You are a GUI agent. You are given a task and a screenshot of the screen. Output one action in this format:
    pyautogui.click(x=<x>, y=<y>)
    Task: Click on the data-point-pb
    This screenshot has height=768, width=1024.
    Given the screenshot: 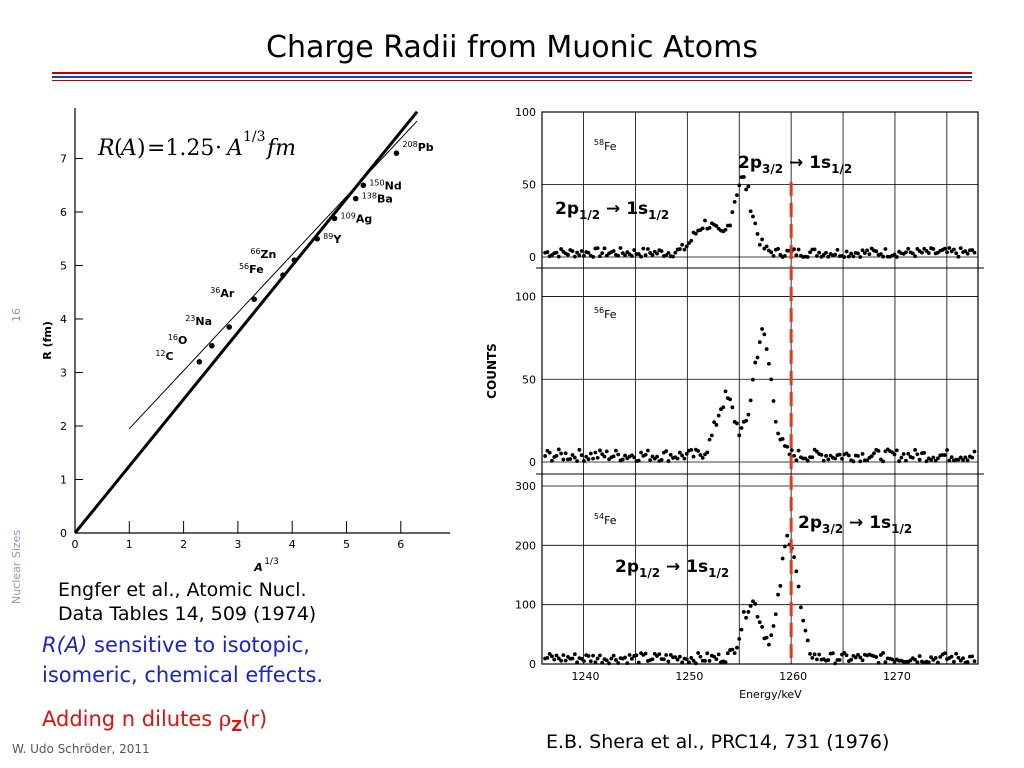 What is the action you would take?
    pyautogui.click(x=396, y=153)
    